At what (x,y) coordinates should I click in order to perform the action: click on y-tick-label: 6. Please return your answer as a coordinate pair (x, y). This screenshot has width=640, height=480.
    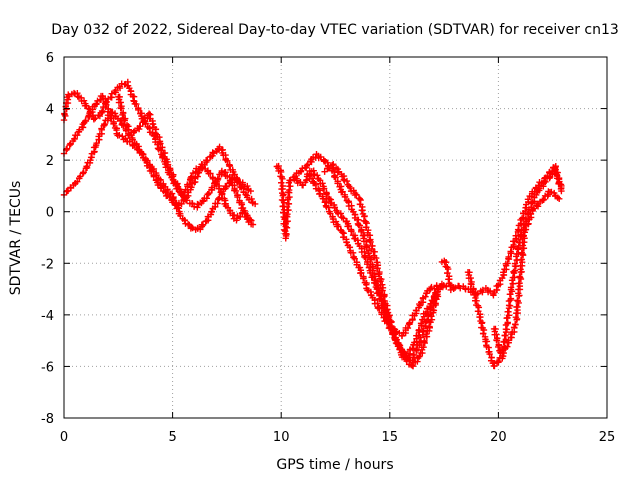
    Looking at the image, I should click on (50, 58).